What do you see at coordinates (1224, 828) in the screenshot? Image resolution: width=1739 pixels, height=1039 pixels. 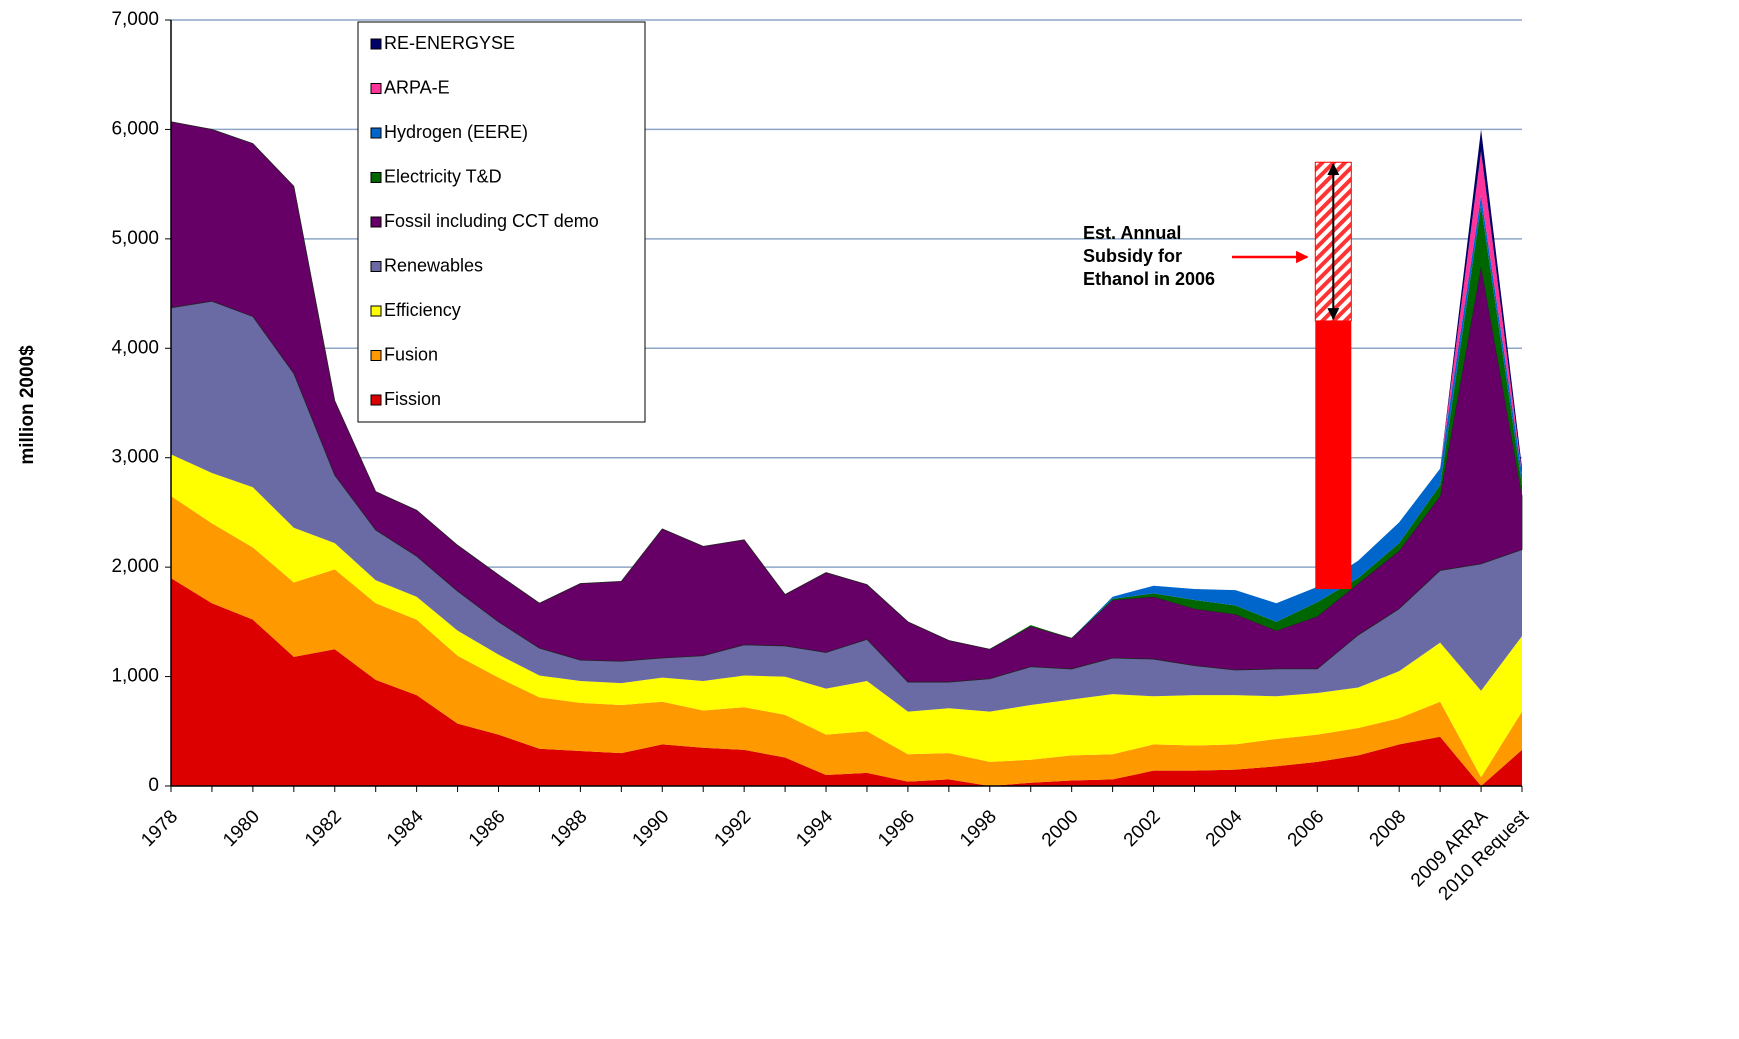 I see `x-tick-label: 2004` at bounding box center [1224, 828].